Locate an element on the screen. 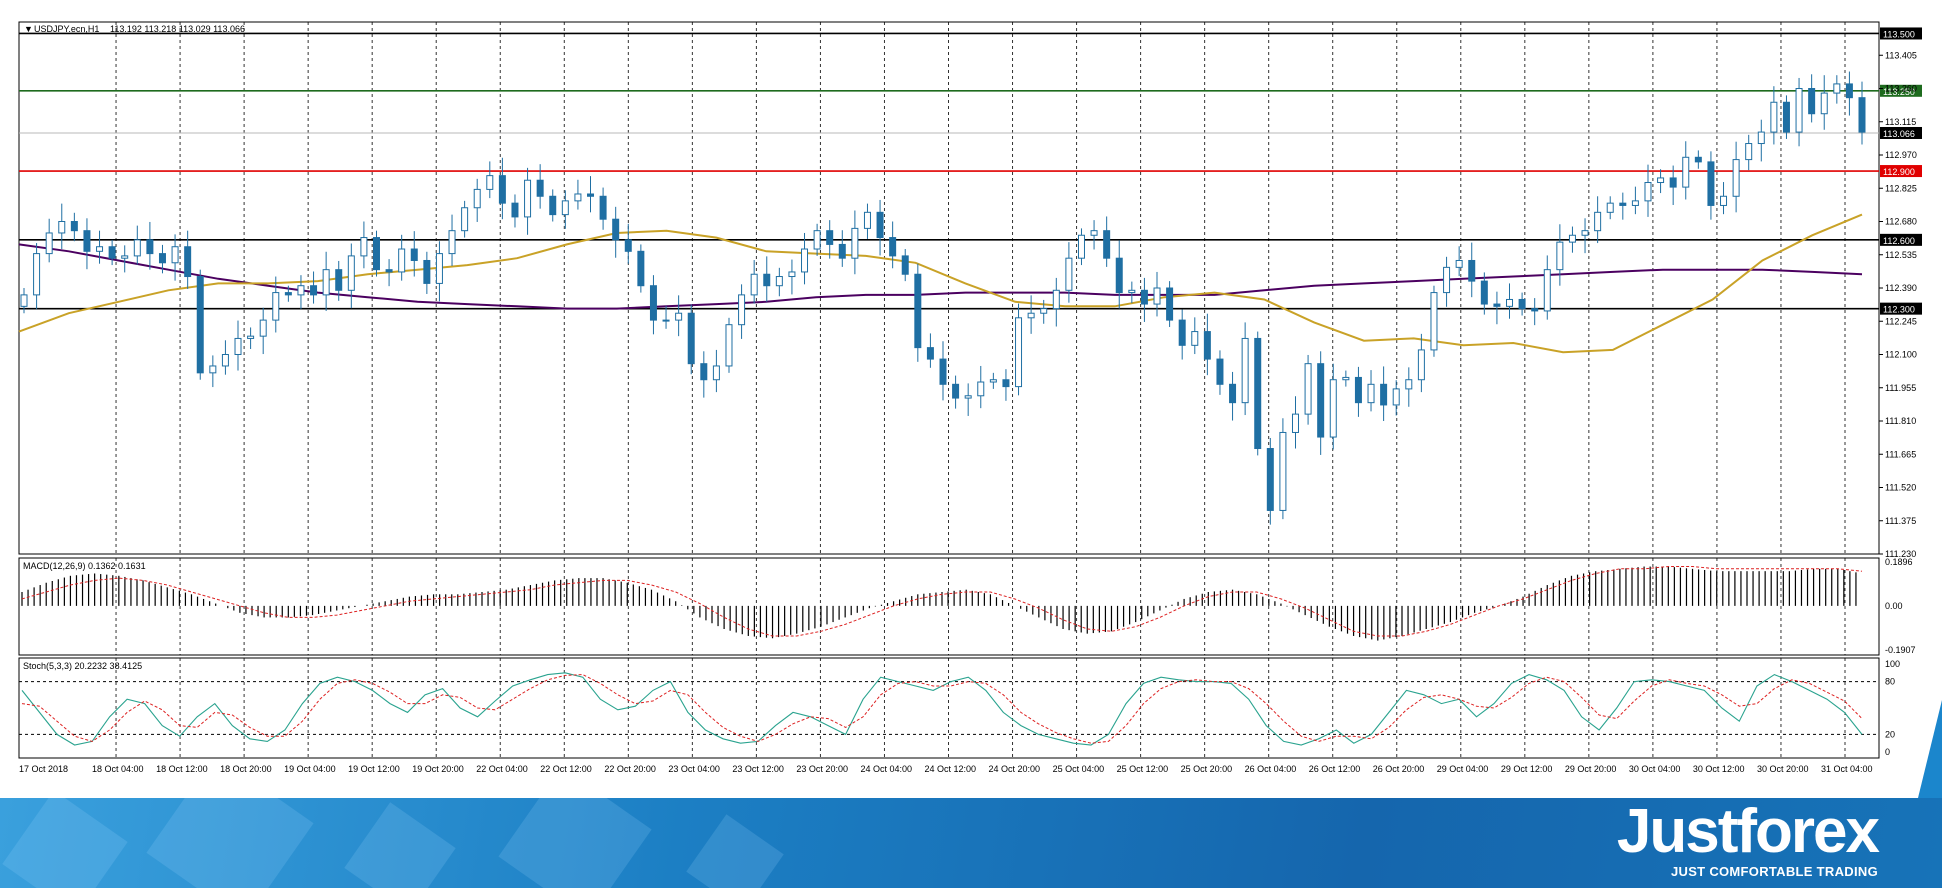 The image size is (1942, 888). macd-tick-label: 0.1896 is located at coordinates (1899, 562).